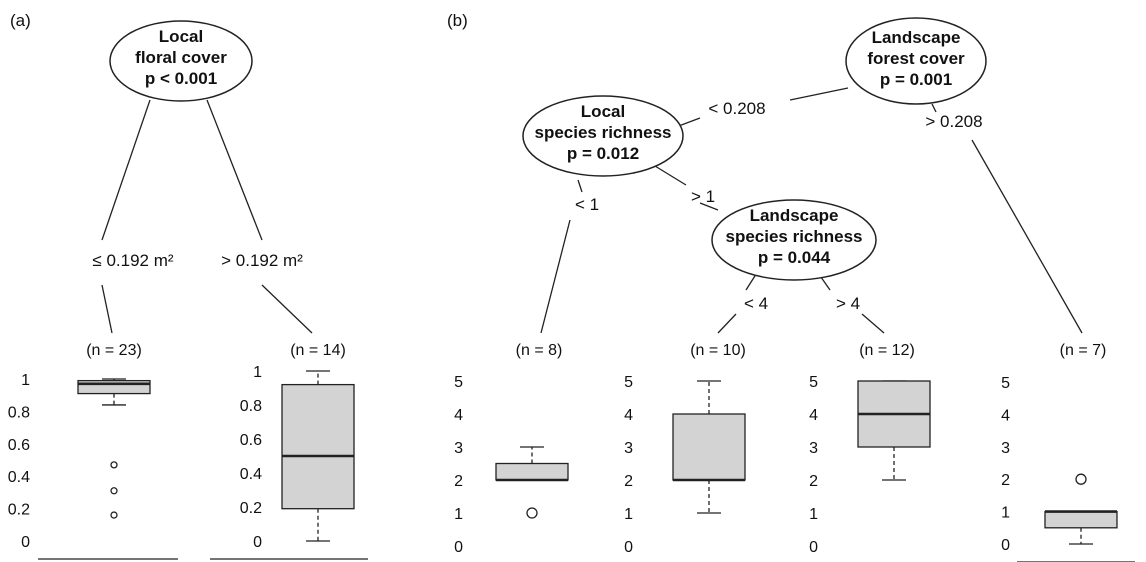  Describe the element at coordinates (262, 260) in the screenshot. I see `edge-label-floral-high: > 0.192 m²` at that location.